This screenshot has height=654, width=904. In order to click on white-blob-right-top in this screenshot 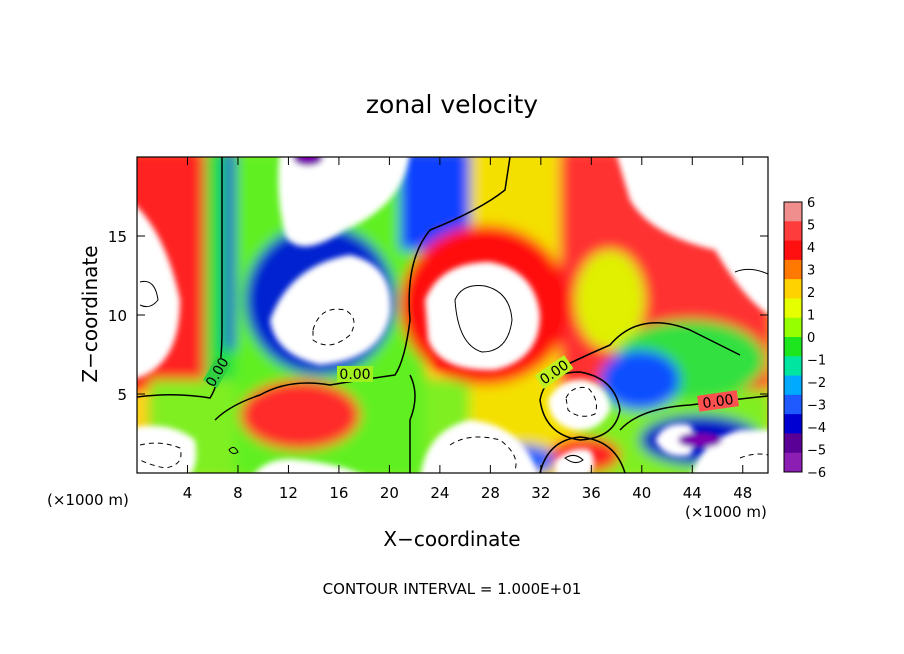, I will do `click(692, 236)`.